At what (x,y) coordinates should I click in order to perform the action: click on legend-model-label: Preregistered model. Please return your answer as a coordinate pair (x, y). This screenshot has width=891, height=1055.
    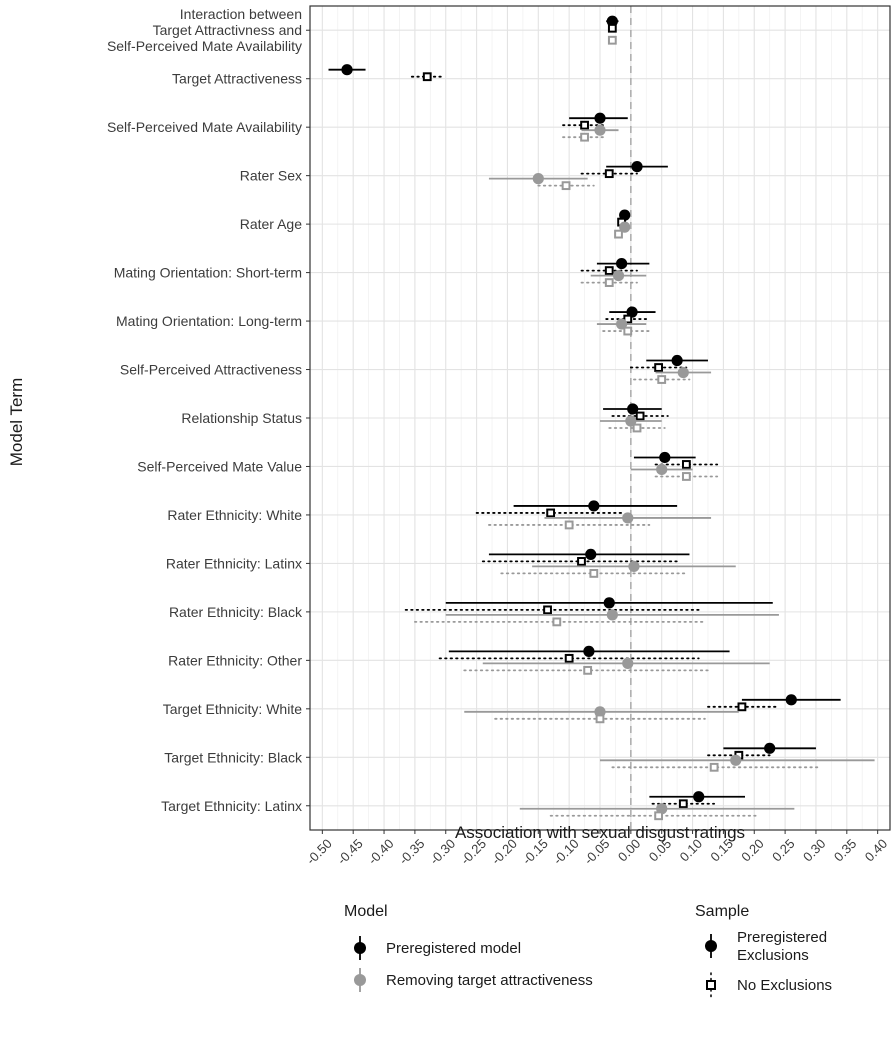
    Looking at the image, I should click on (453, 948).